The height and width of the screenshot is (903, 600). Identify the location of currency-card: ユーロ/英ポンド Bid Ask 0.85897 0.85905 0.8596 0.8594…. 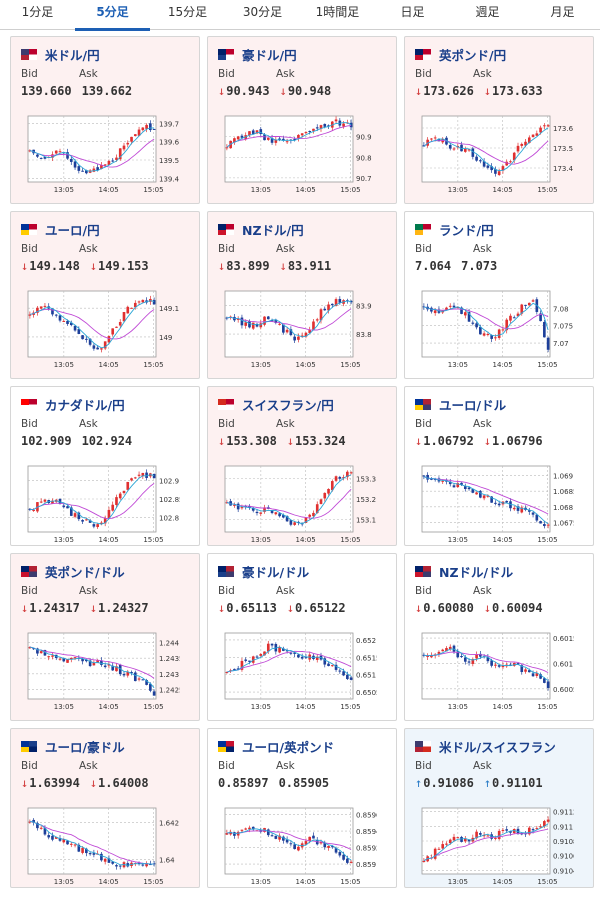
(302, 808).